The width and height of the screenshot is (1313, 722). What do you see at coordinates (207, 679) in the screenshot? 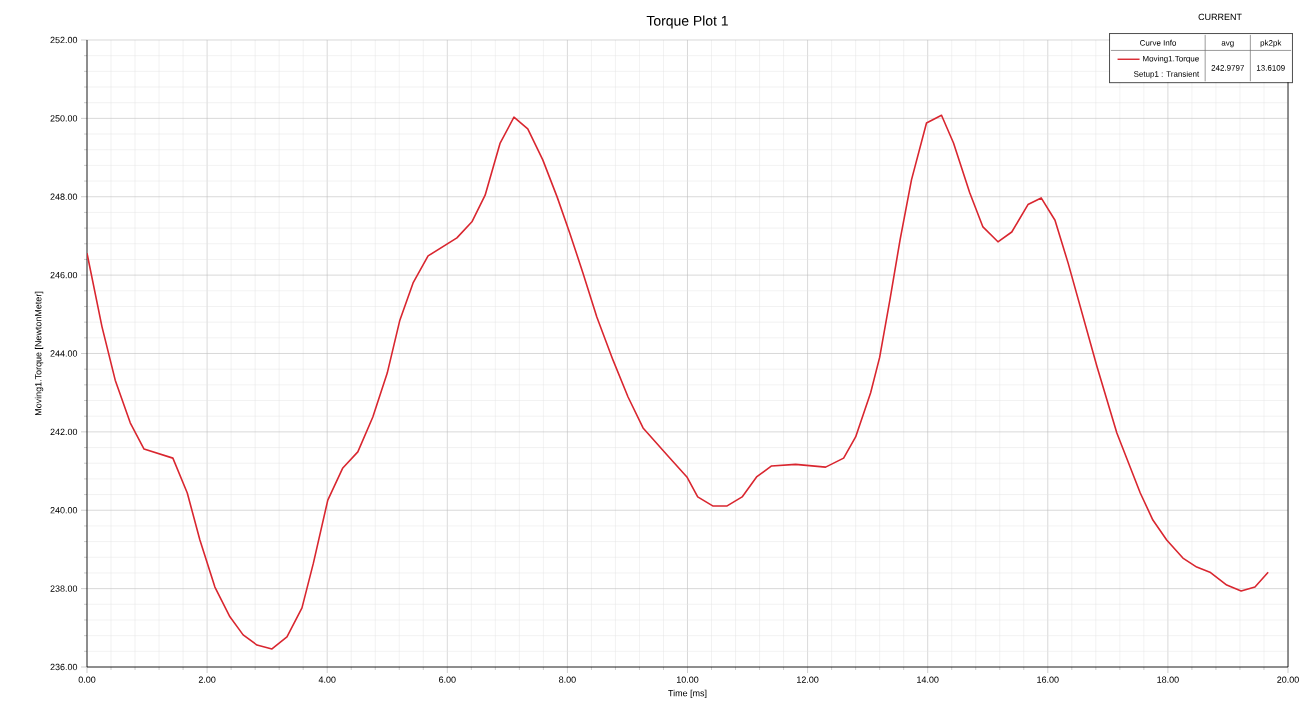
I see `x-tick-label: 2.00` at bounding box center [207, 679].